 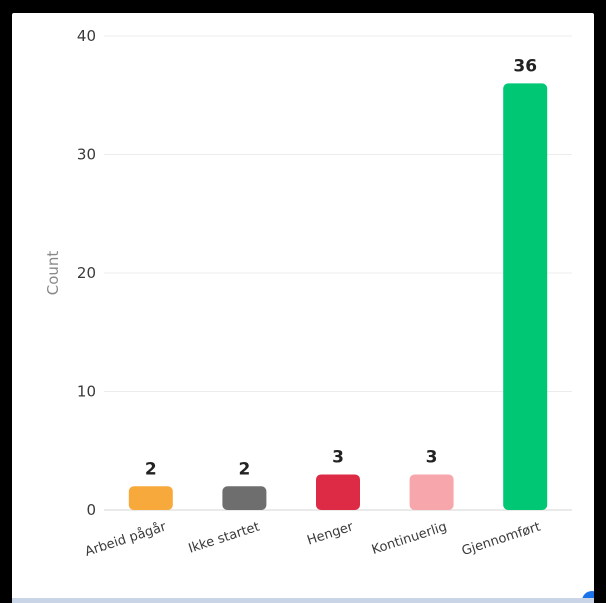 What do you see at coordinates (53, 273) in the screenshot?
I see `y-axis-title: Count` at bounding box center [53, 273].